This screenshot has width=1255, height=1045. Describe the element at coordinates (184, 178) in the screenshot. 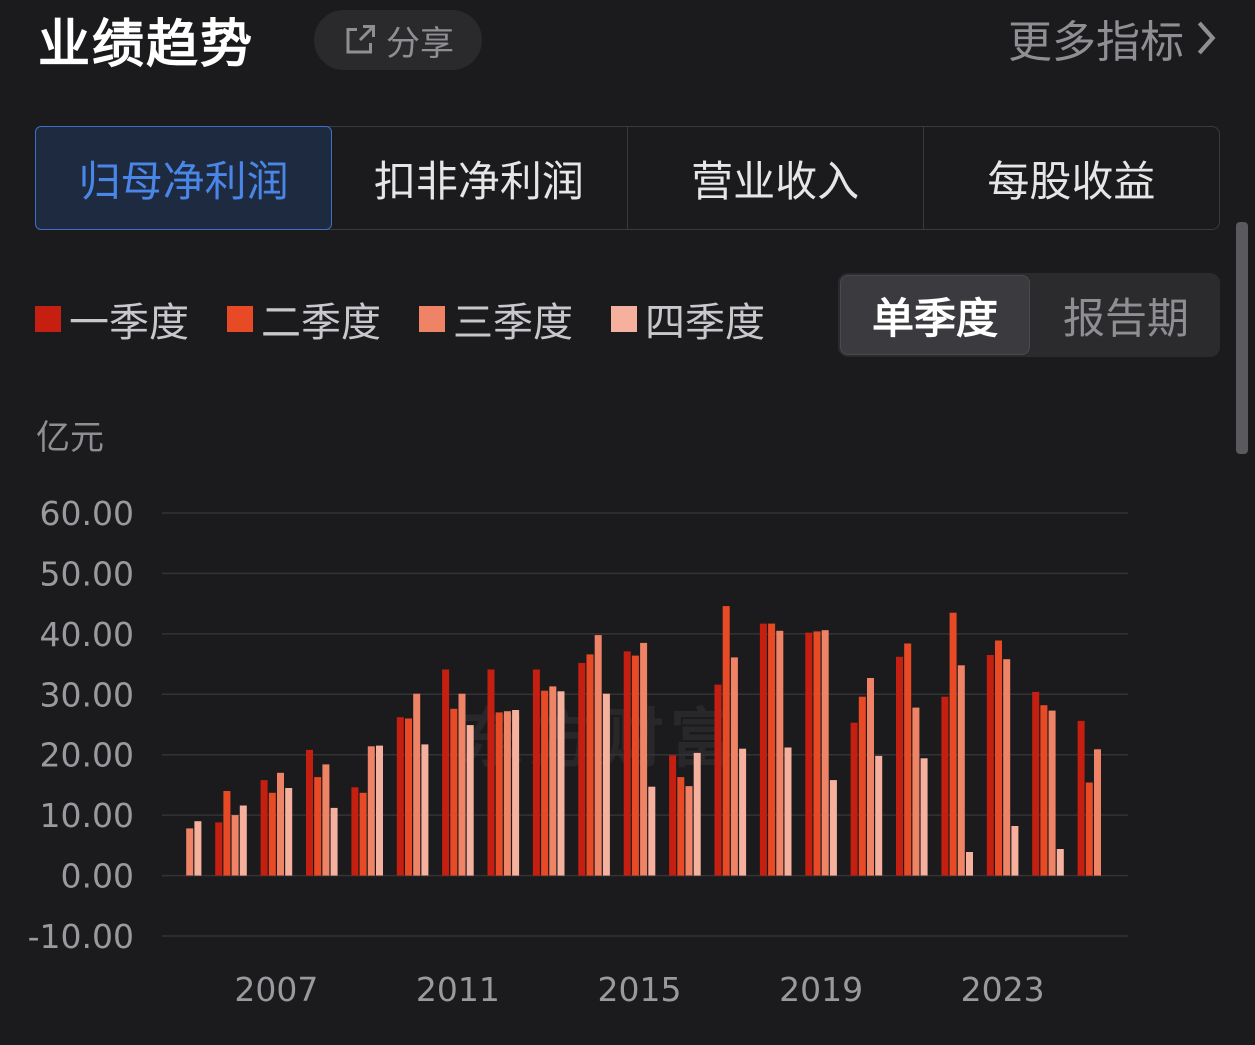

I see `tab-parent-net-profit: 归母净利润` at that location.